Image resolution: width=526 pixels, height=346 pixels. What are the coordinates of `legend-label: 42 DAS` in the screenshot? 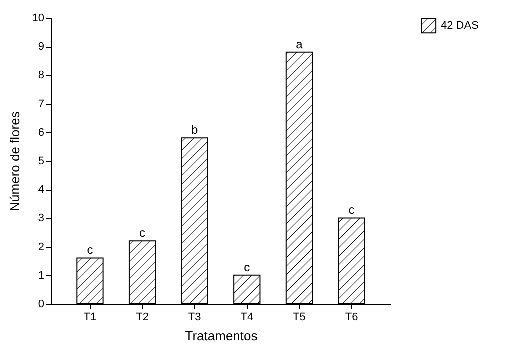 It's located at (460, 26).